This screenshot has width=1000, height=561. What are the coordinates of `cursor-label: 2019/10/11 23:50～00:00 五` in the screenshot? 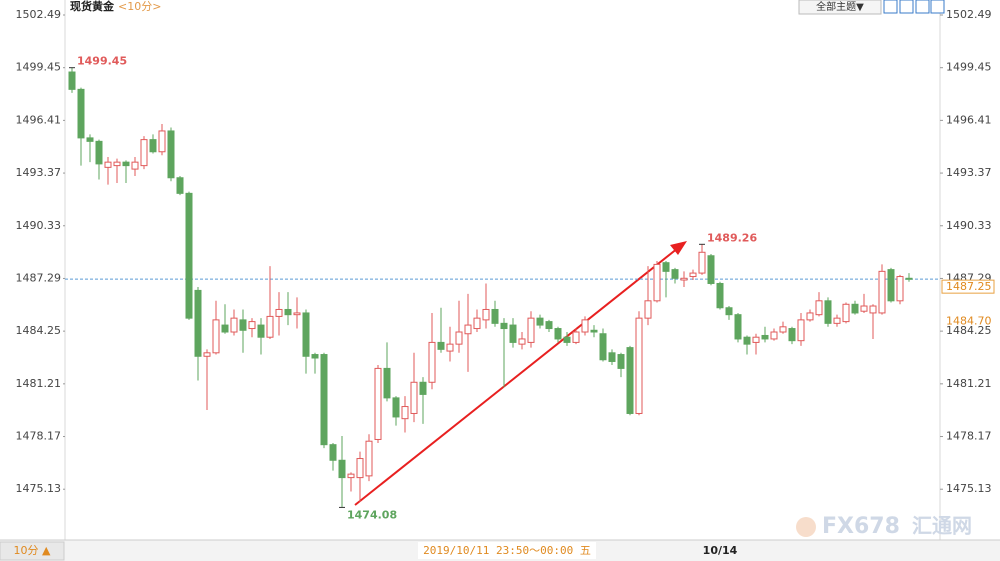 It's located at (507, 550).